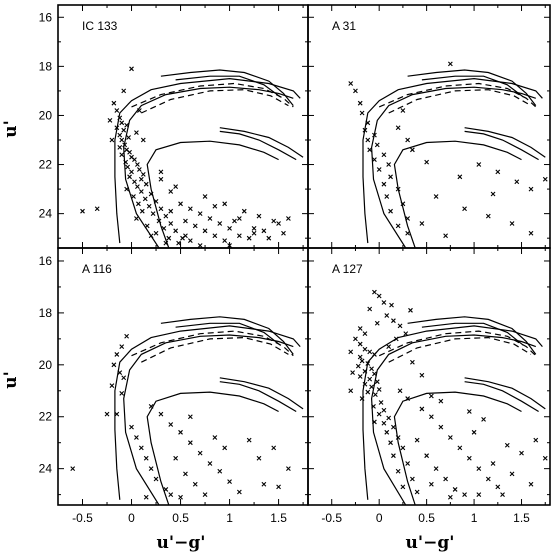 Image resolution: width=560 pixels, height=556 pixels. What do you see at coordinates (208, 167) in the screenshot?
I see `track-solid-inner` at bounding box center [208, 167].